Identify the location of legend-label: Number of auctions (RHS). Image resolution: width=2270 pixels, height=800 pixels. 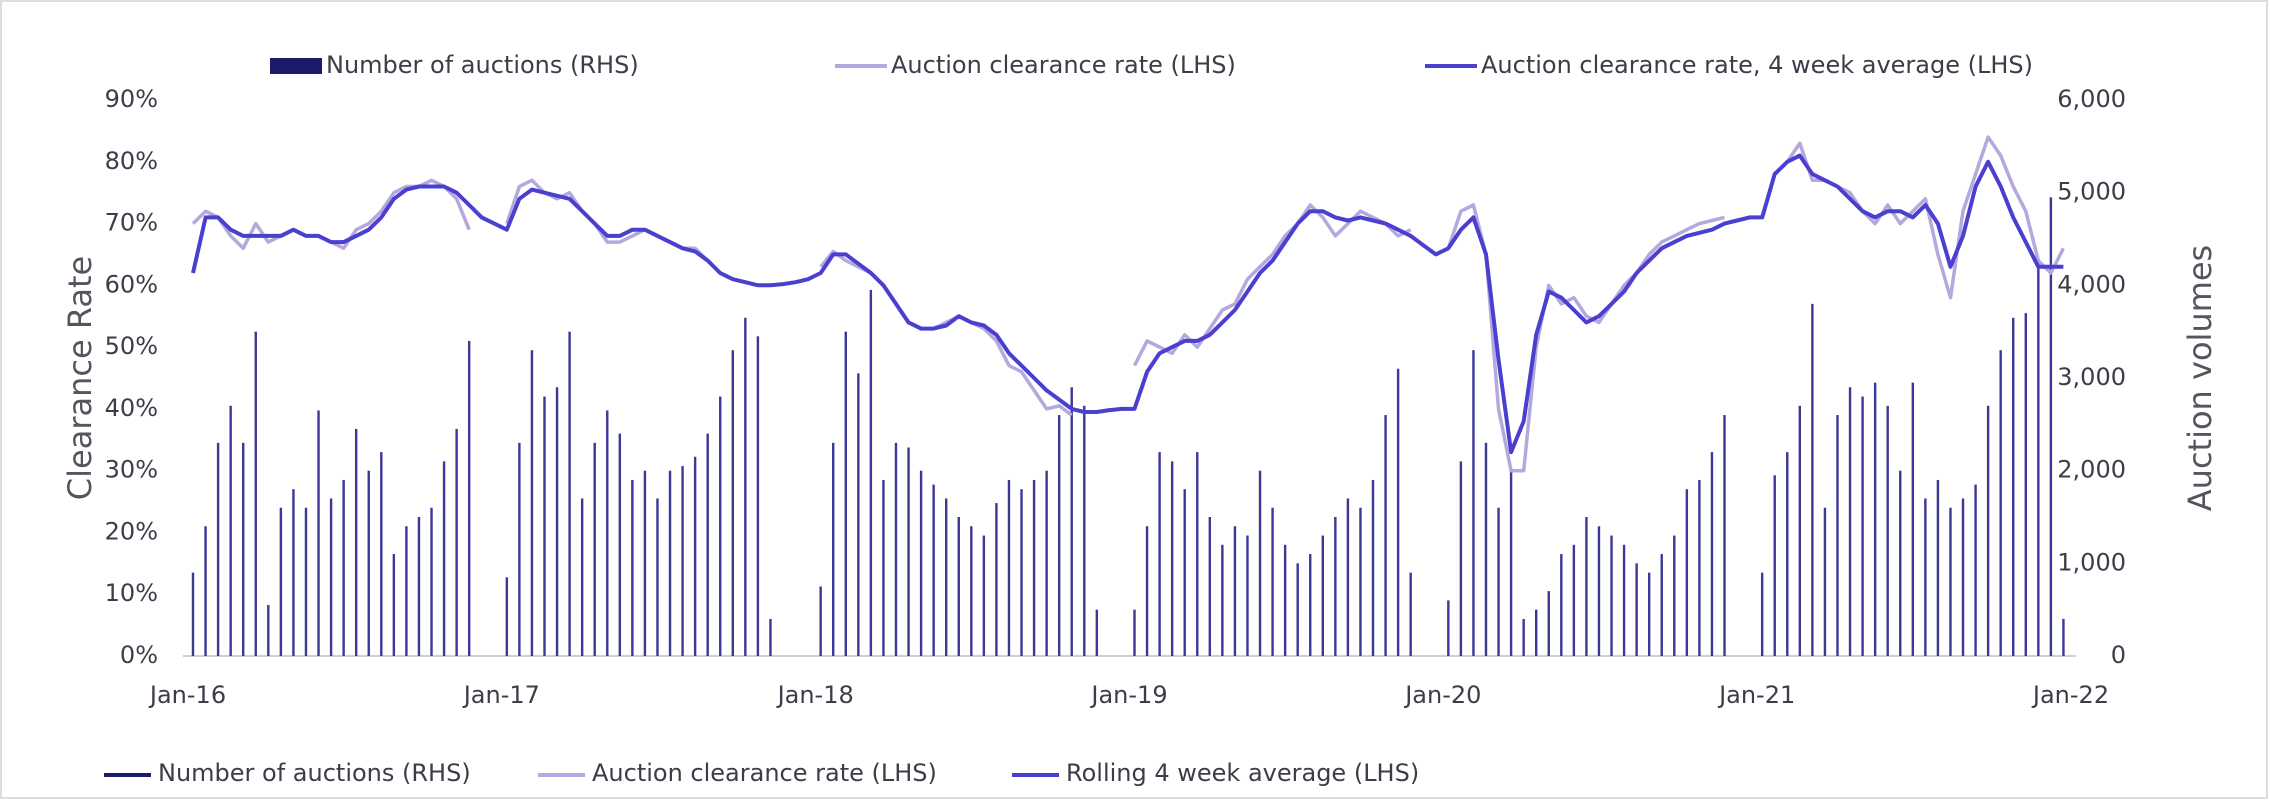
(314, 773).